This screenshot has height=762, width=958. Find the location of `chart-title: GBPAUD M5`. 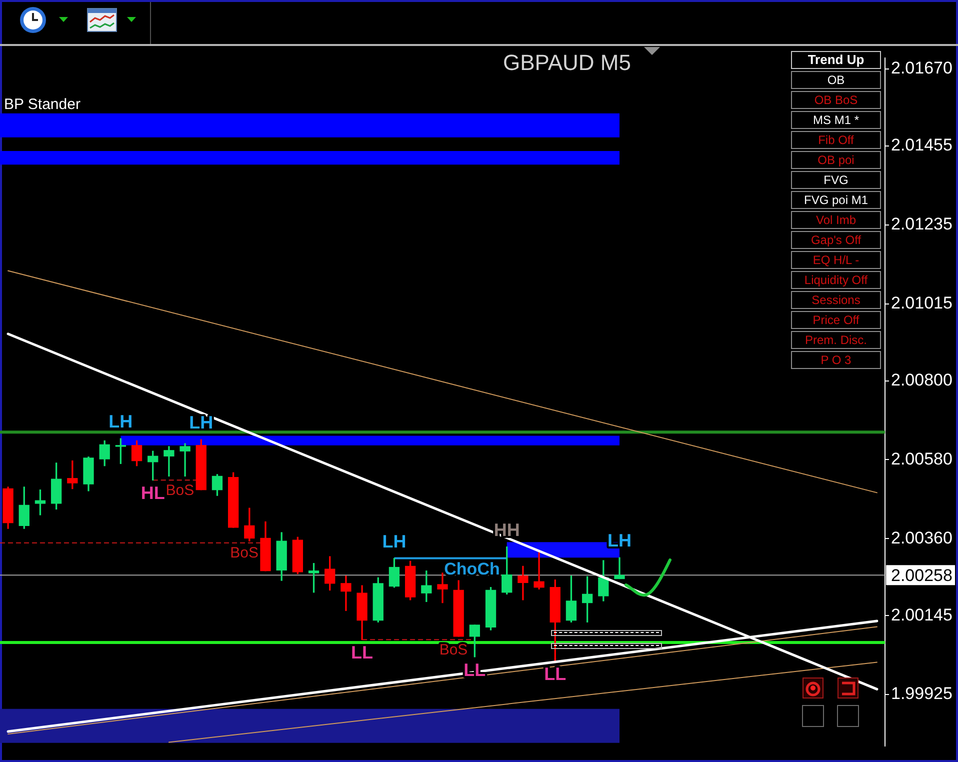

chart-title: GBPAUD M5 is located at coordinates (567, 62).